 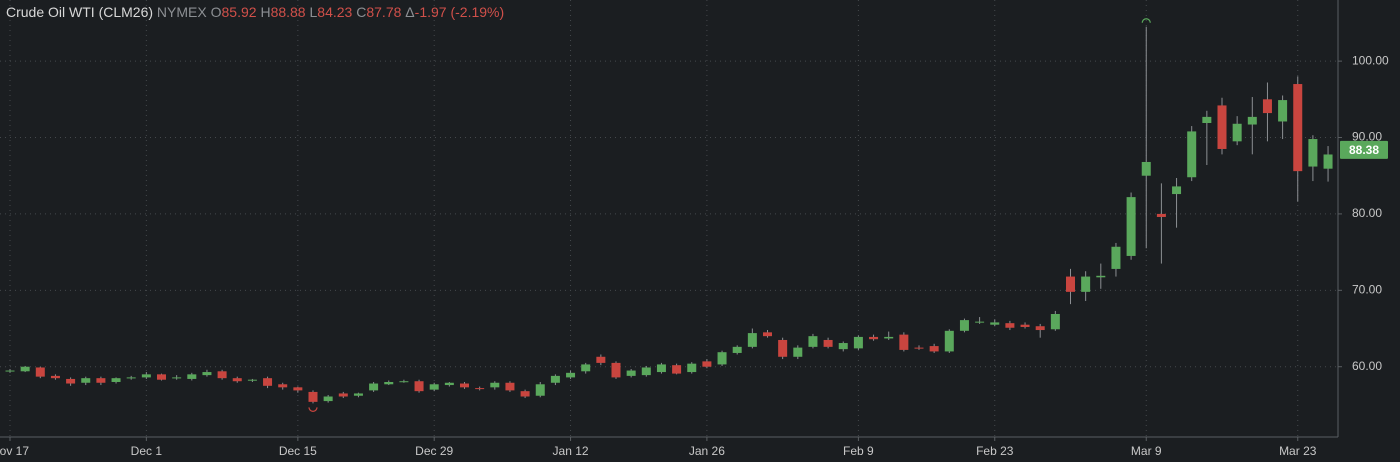 I want to click on x-tick-label: Jan 12, so click(x=571, y=451).